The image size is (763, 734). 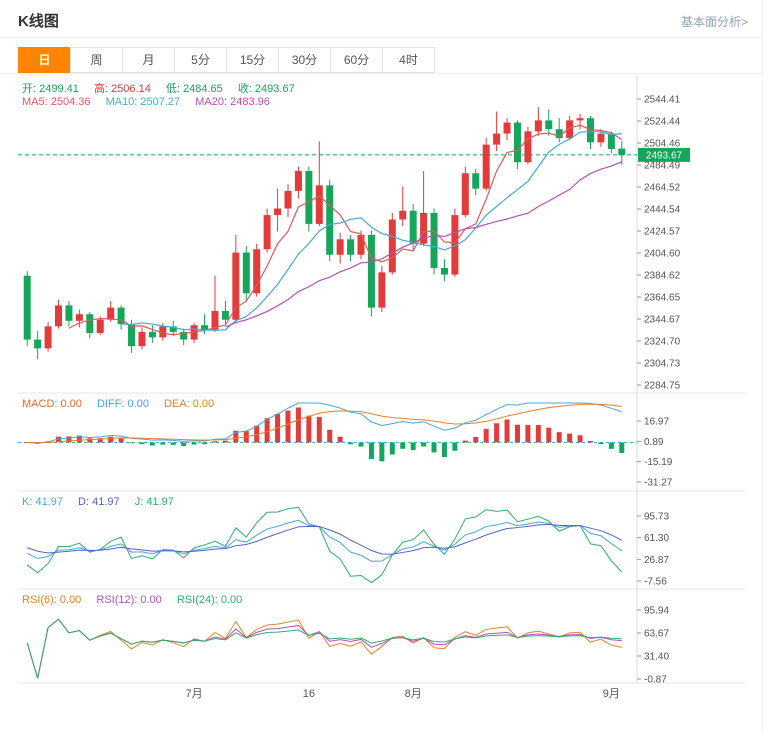 I want to click on dea-value: DEA: 0.00, so click(x=189, y=404).